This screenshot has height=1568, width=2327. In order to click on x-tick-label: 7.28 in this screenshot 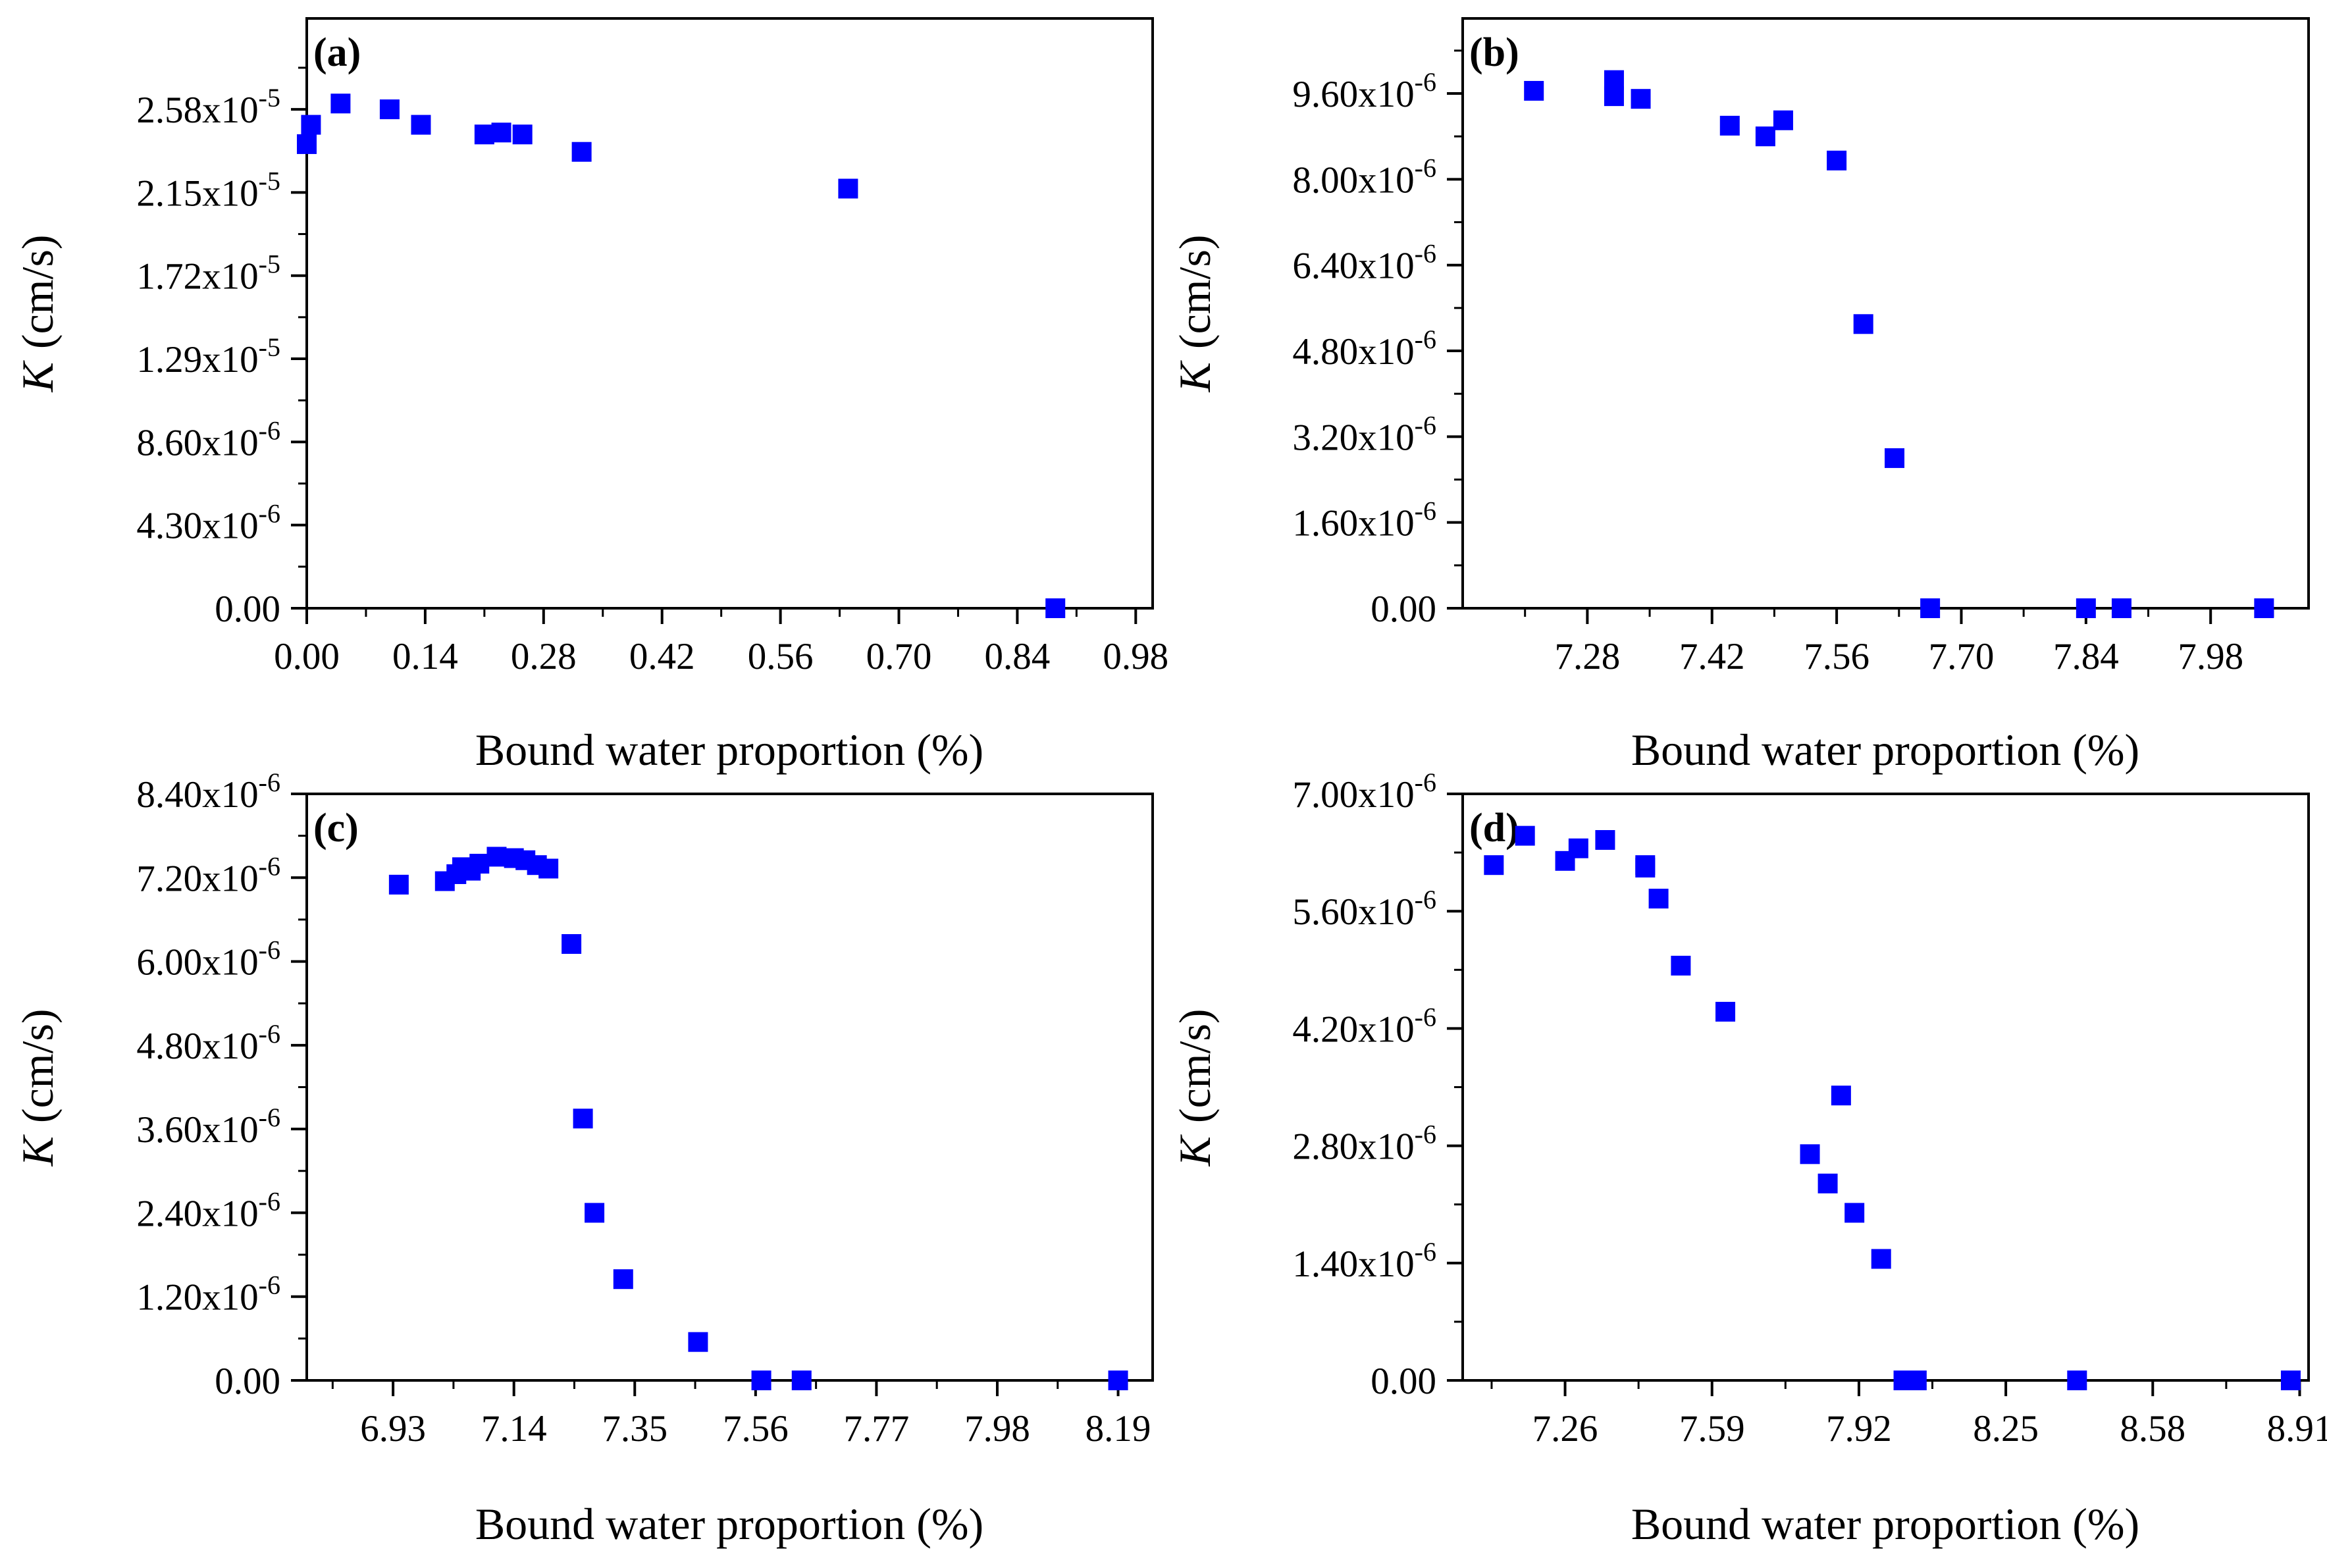, I will do `click(1587, 657)`.